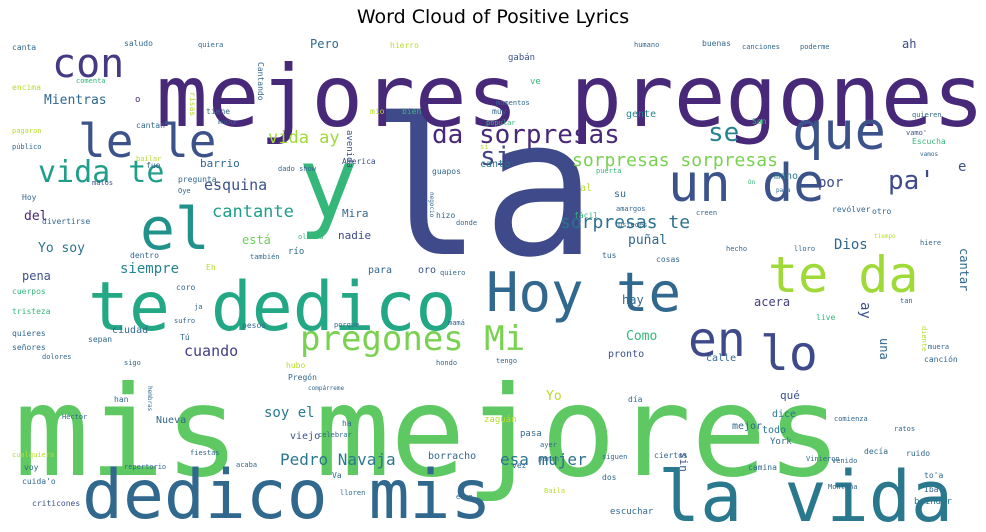  I want to click on word-137: pesos, so click(254, 325).